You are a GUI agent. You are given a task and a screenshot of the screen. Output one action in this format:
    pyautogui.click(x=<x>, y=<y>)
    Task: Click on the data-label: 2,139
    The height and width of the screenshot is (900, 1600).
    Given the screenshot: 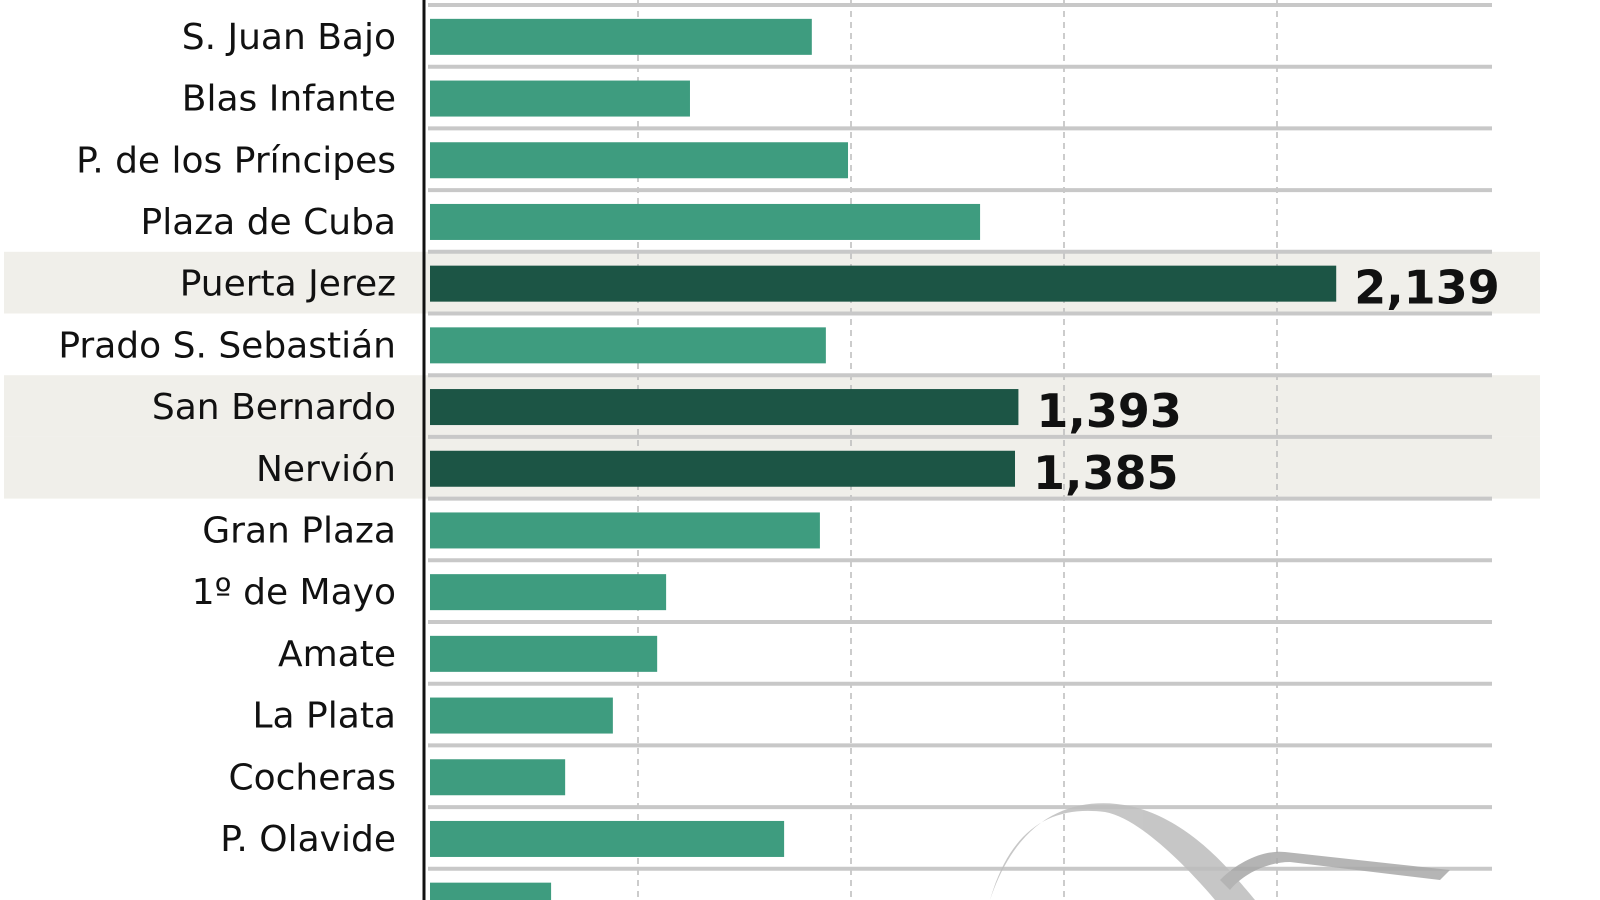 What is the action you would take?
    pyautogui.click(x=1427, y=288)
    